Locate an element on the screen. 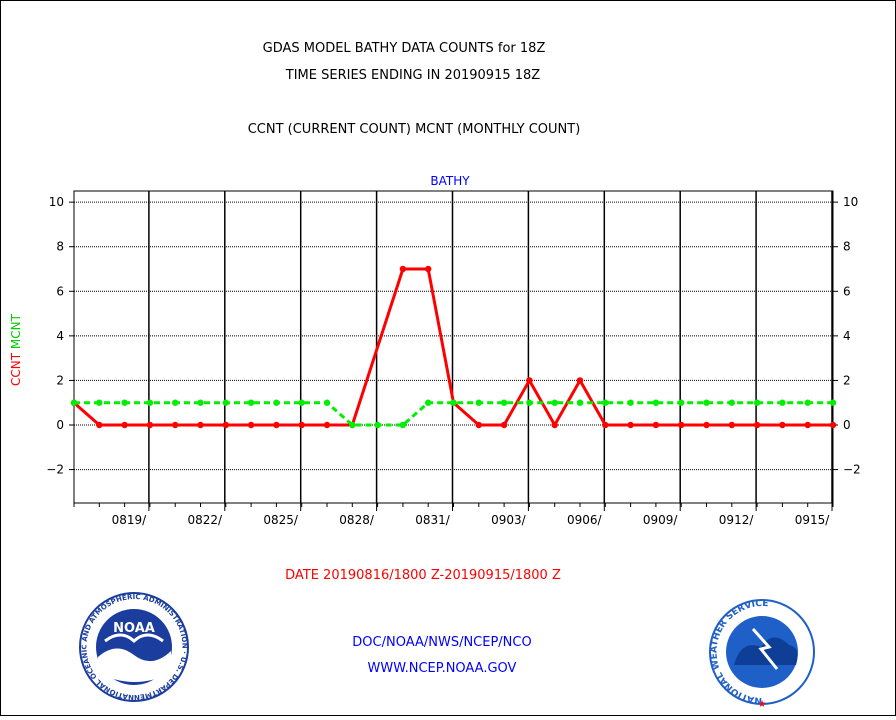  agency-text: DOC/NOAA/NWS/NCEP/NCO is located at coordinates (441, 642).